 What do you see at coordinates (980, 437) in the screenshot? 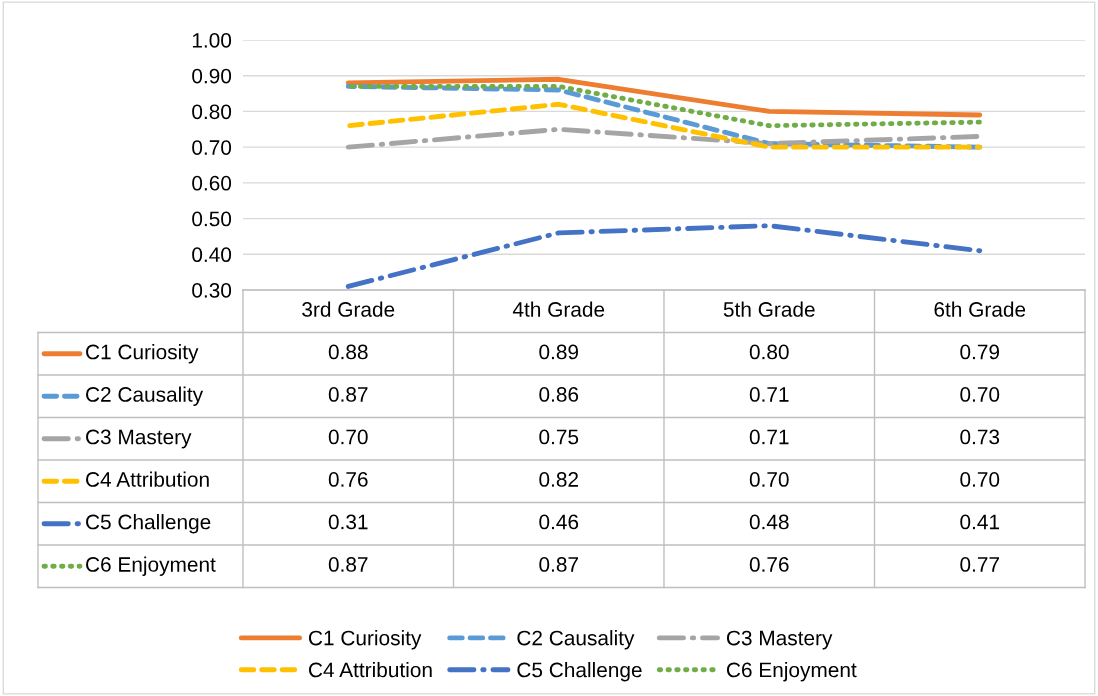
I see `data-label: 0.73` at bounding box center [980, 437].